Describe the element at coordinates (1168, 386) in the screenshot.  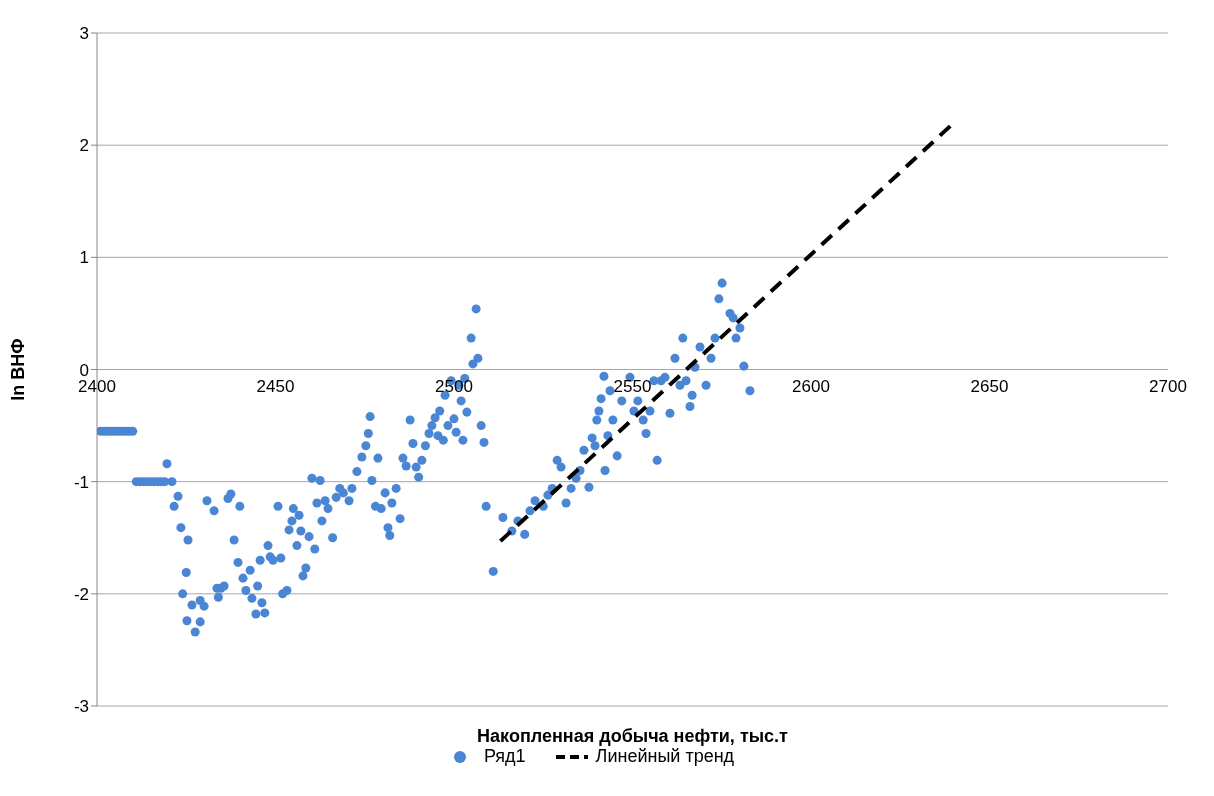
I see `x-tick-label: 2700` at that location.